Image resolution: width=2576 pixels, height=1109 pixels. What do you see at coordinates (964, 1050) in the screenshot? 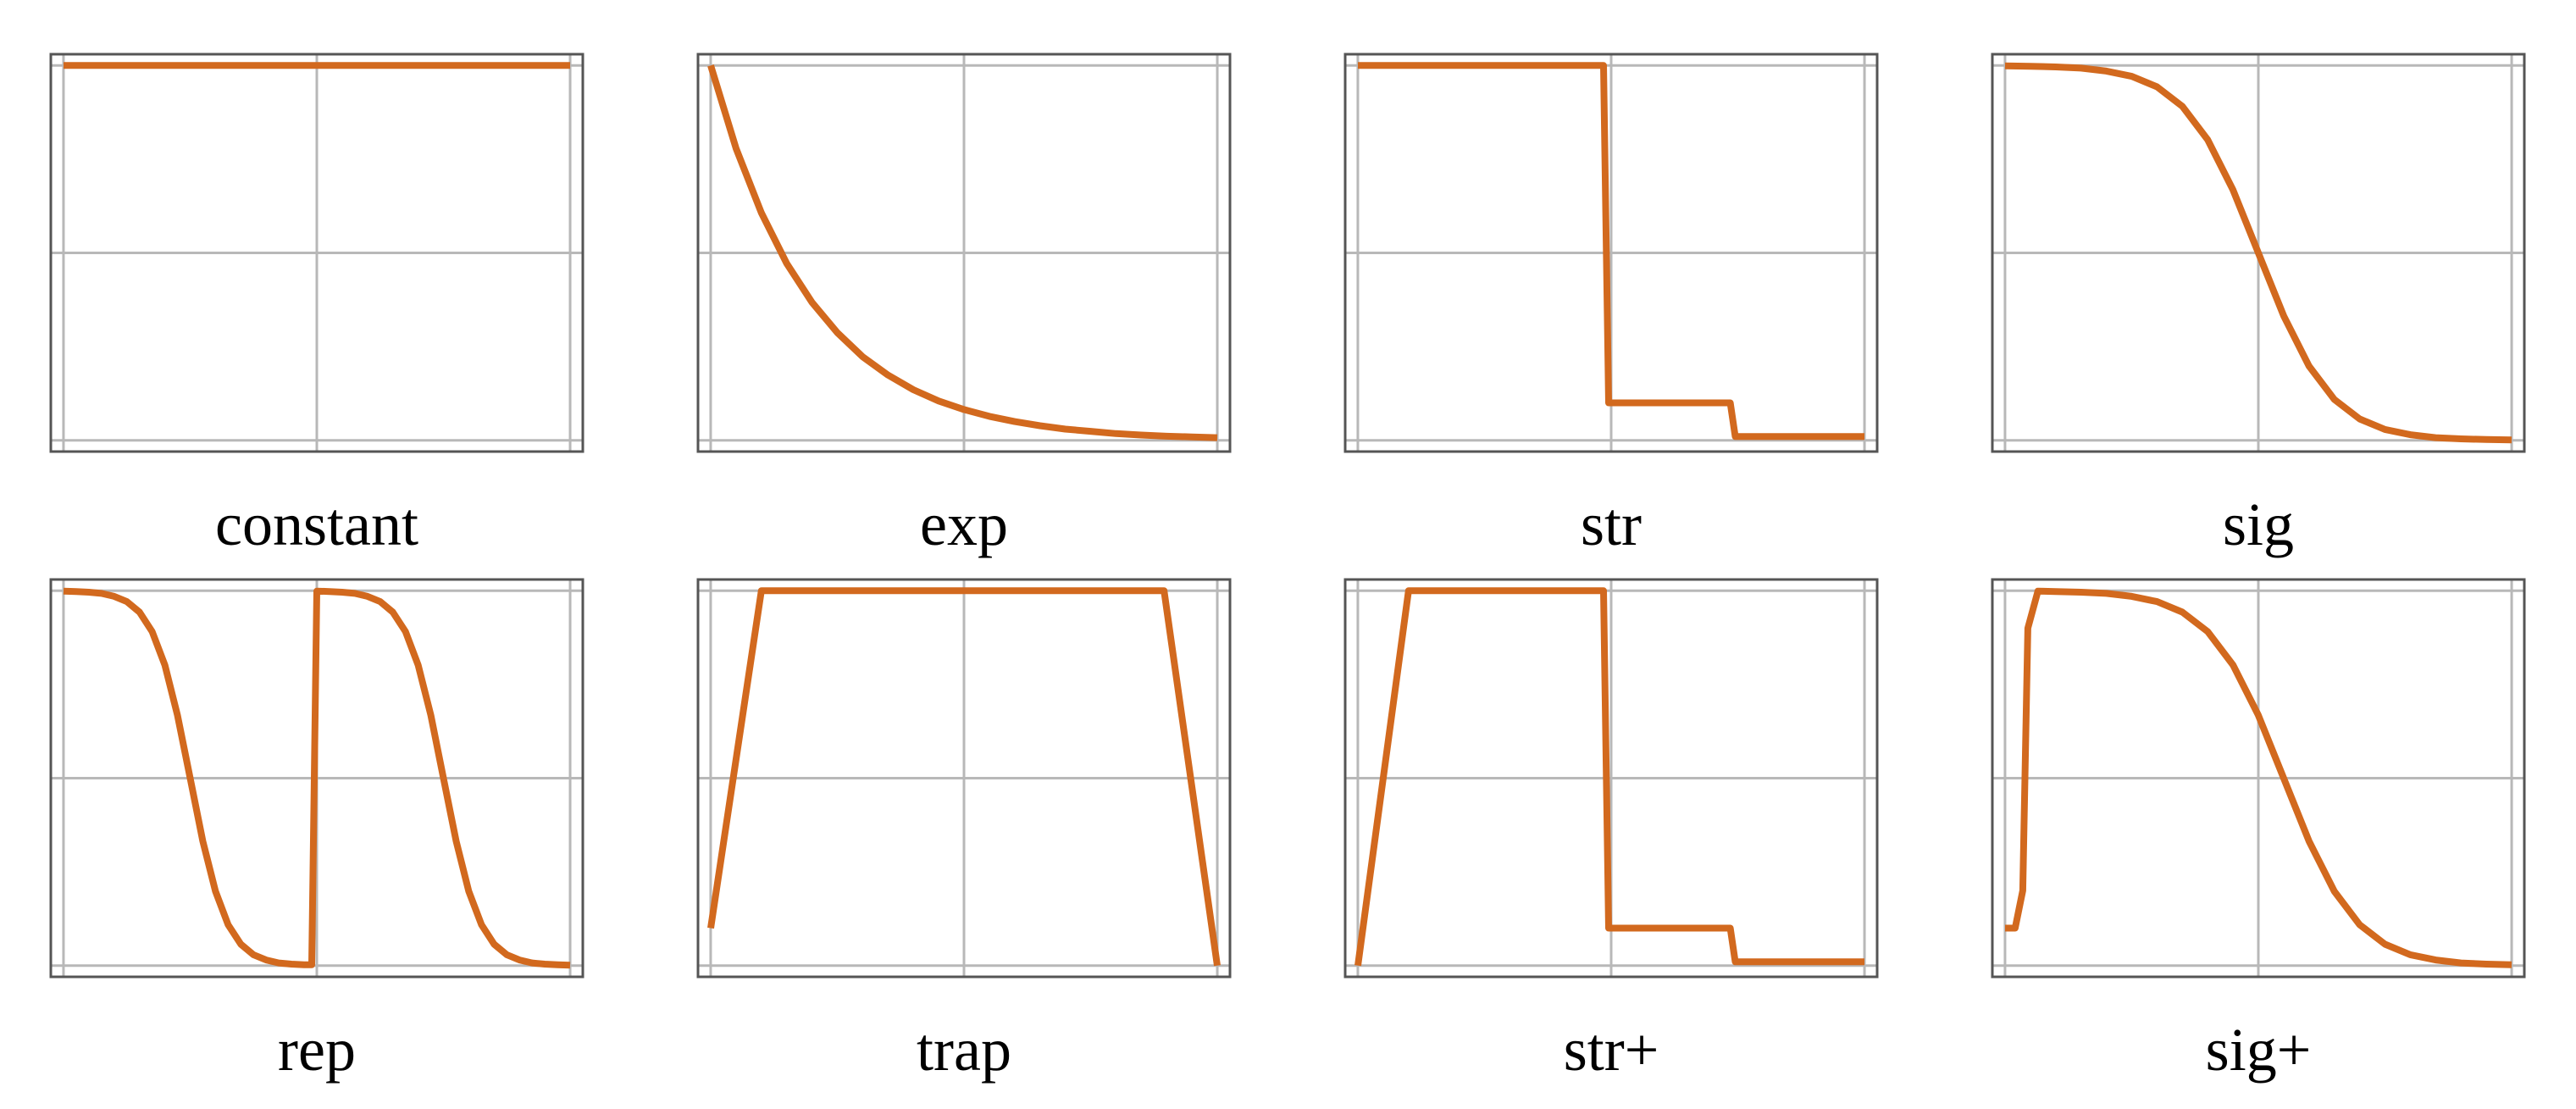
I see `chart-title: trap` at bounding box center [964, 1050].